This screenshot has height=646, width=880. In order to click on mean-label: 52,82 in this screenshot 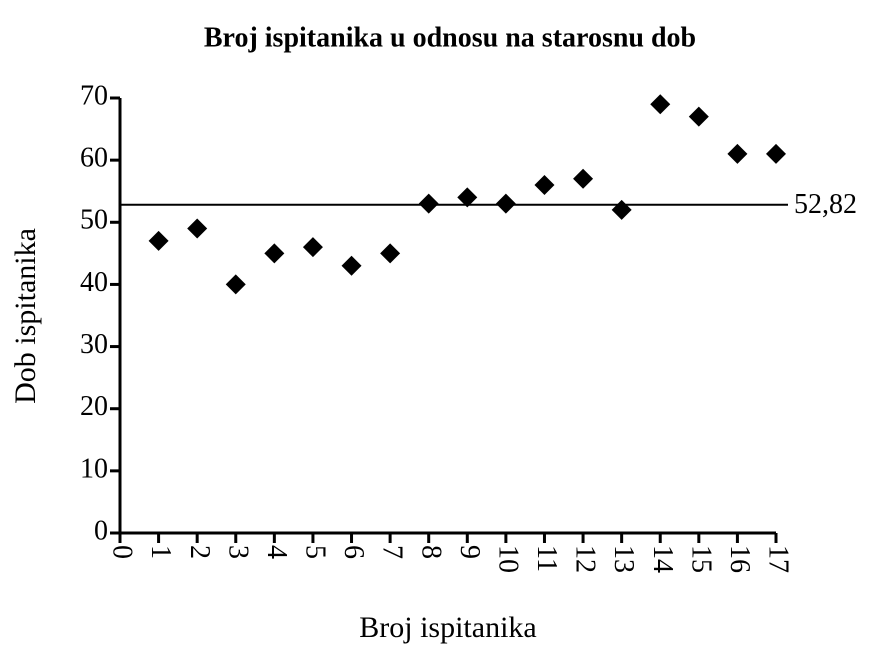, I will do `click(825, 204)`.